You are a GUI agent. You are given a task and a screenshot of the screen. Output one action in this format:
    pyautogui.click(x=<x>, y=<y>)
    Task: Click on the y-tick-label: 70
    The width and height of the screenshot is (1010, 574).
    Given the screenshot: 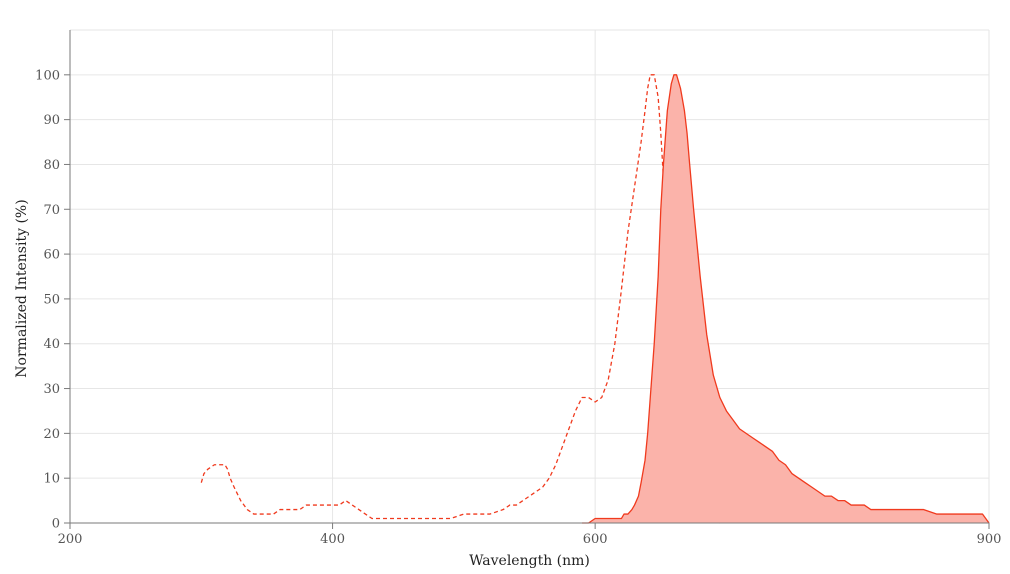 What is the action you would take?
    pyautogui.click(x=51, y=210)
    